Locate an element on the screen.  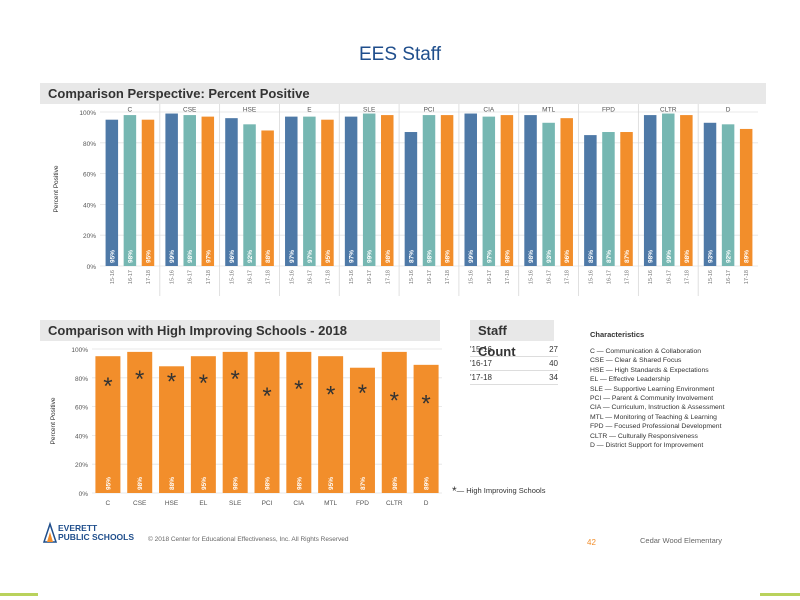
category-label: CLTR is located at coordinates (668, 110).